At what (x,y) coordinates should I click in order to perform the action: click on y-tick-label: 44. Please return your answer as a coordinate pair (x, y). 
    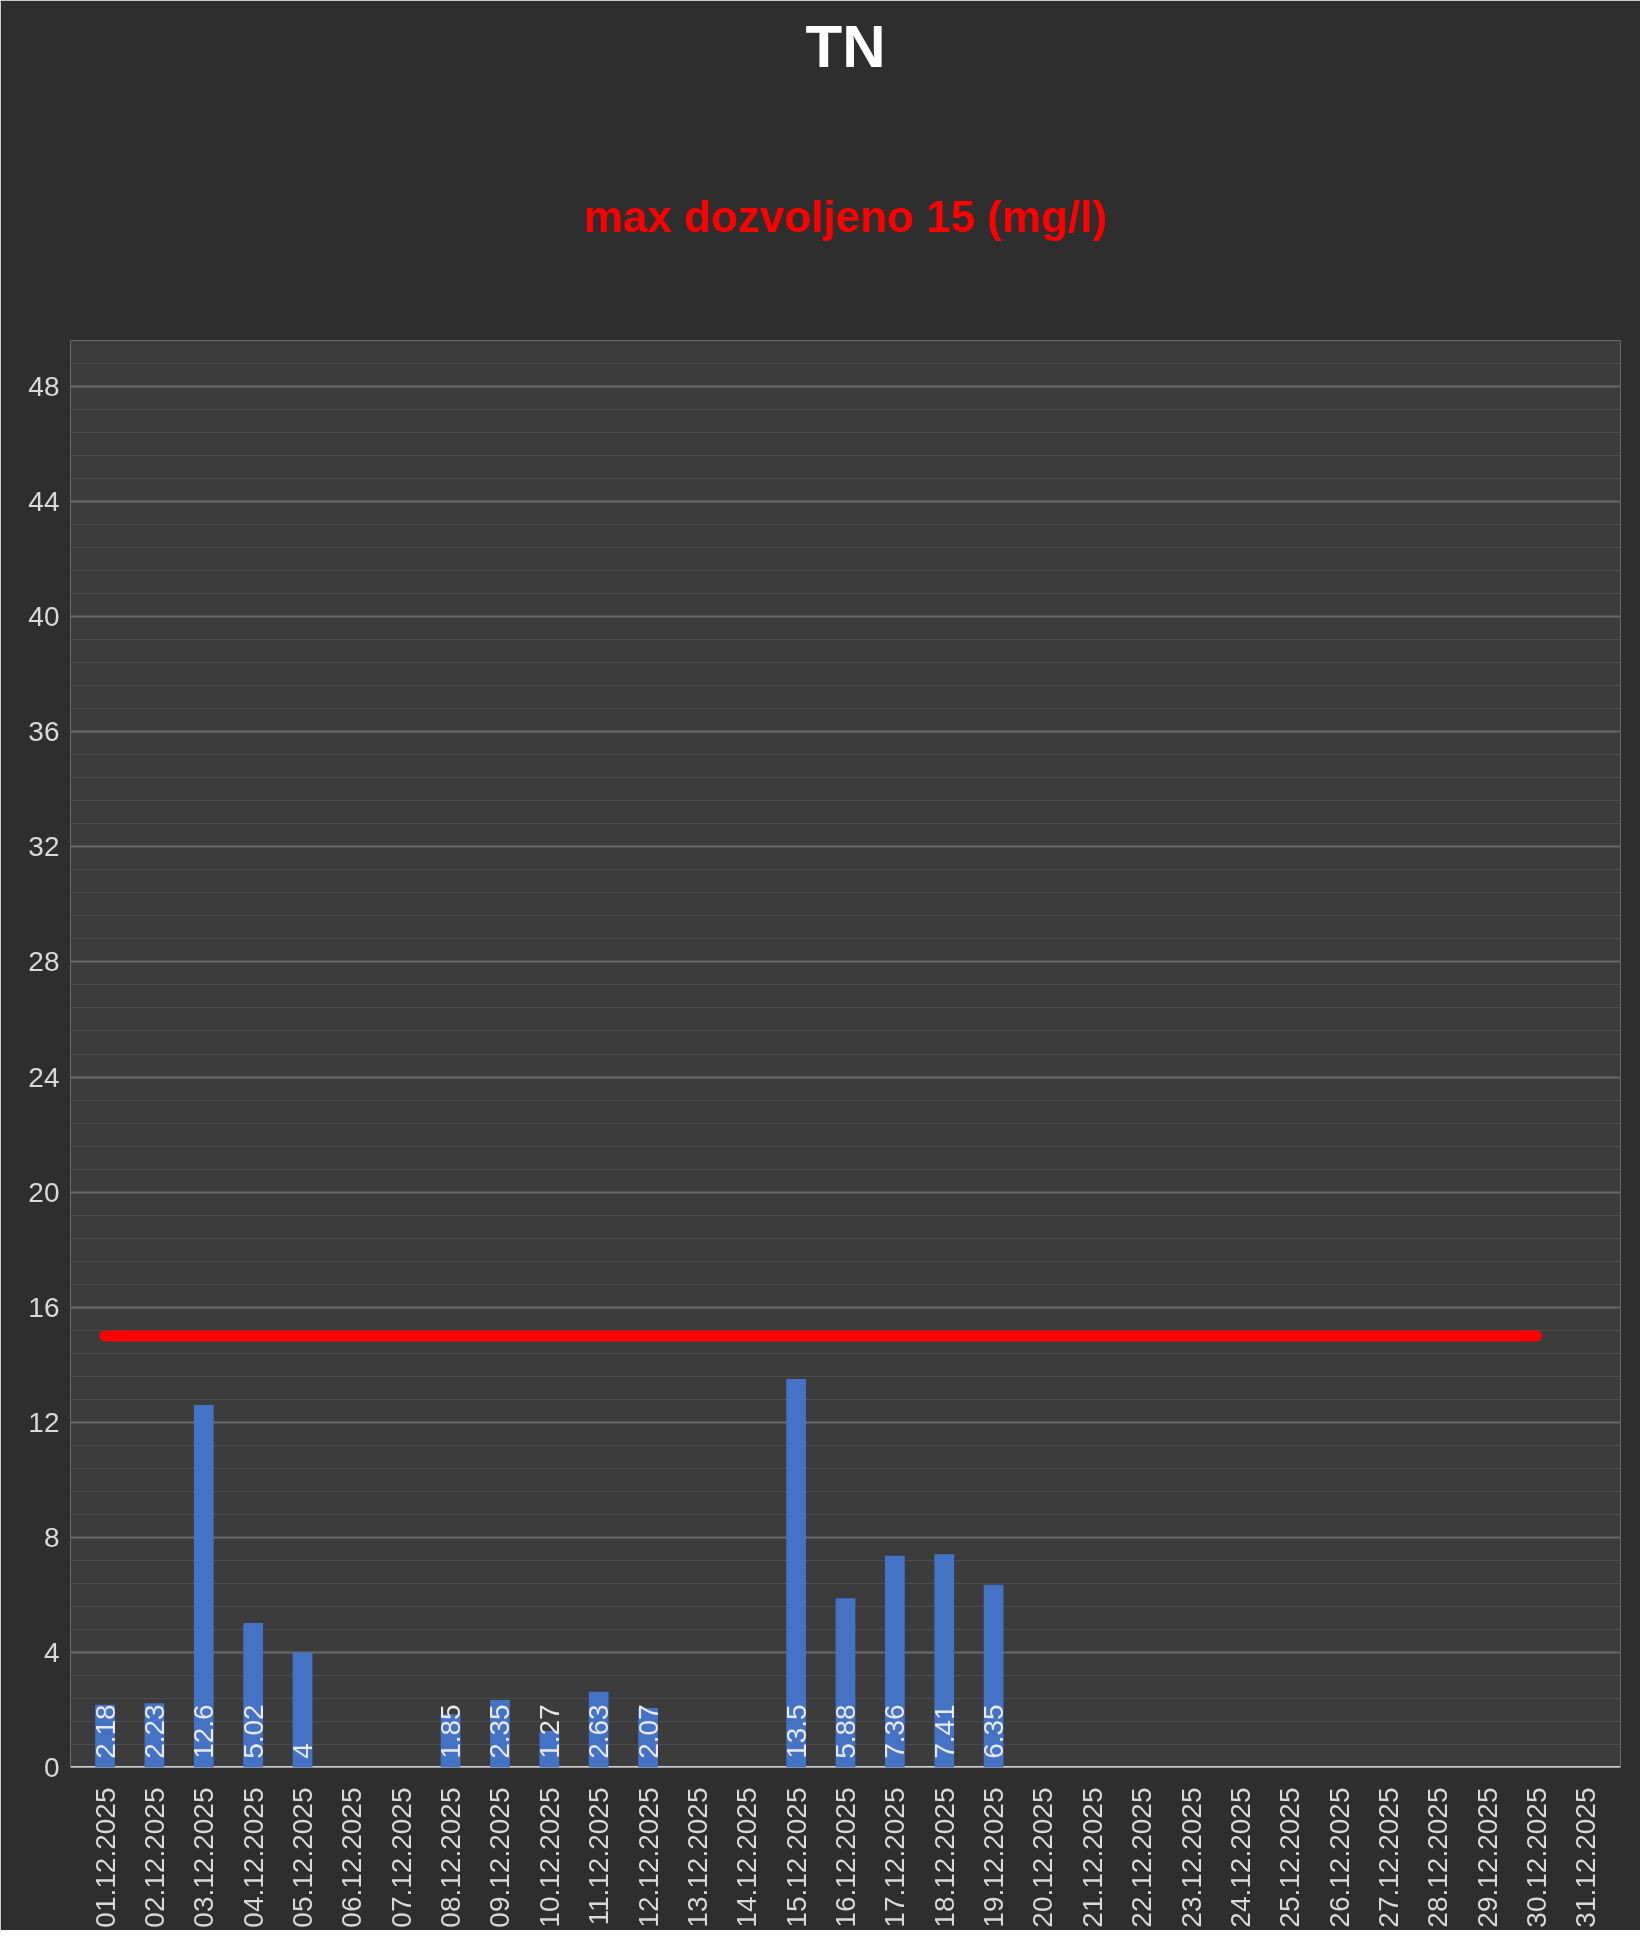
    Looking at the image, I should click on (44, 502).